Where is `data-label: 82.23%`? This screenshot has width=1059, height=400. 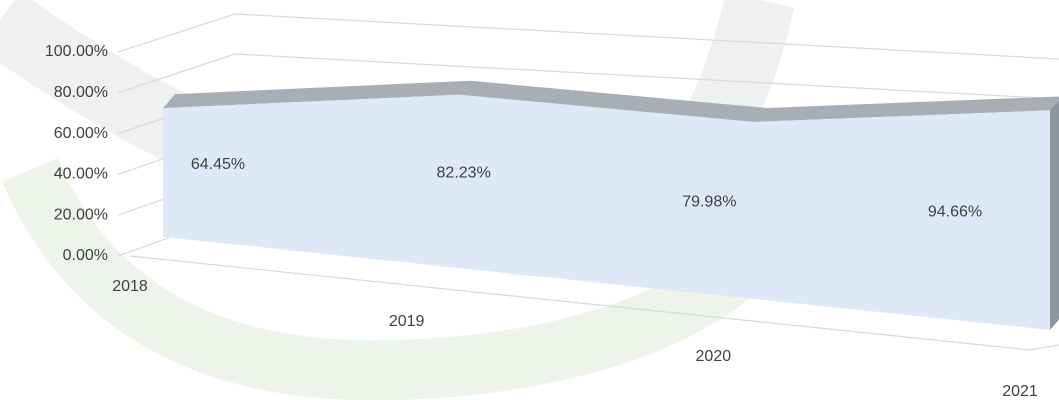
data-label: 82.23% is located at coordinates (464, 173).